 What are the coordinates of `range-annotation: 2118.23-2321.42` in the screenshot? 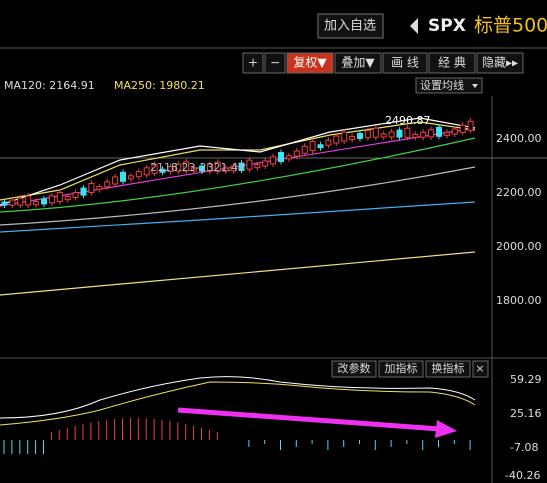 It's located at (197, 167).